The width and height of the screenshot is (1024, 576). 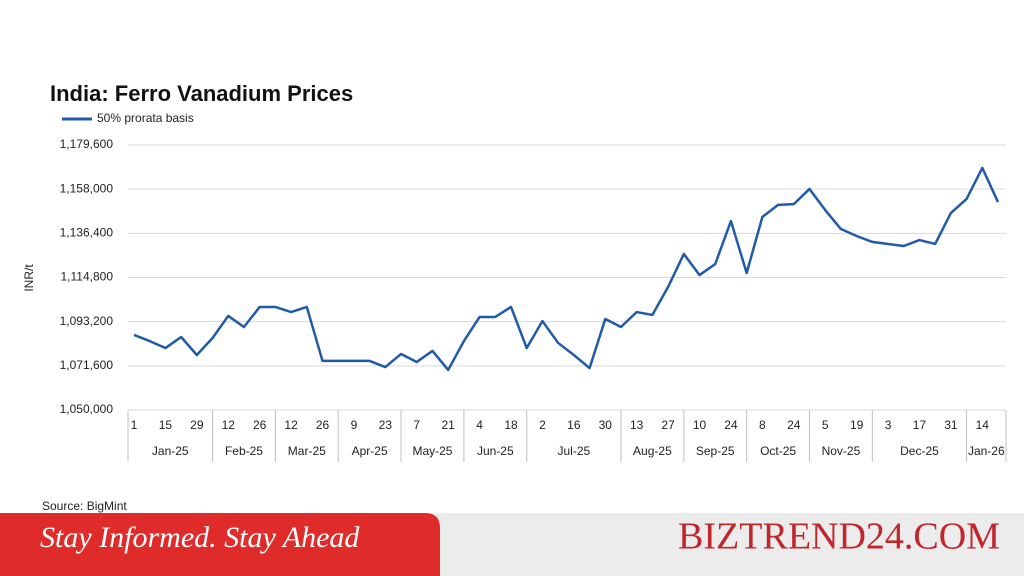 I want to click on tagline-box, so click(x=220, y=544).